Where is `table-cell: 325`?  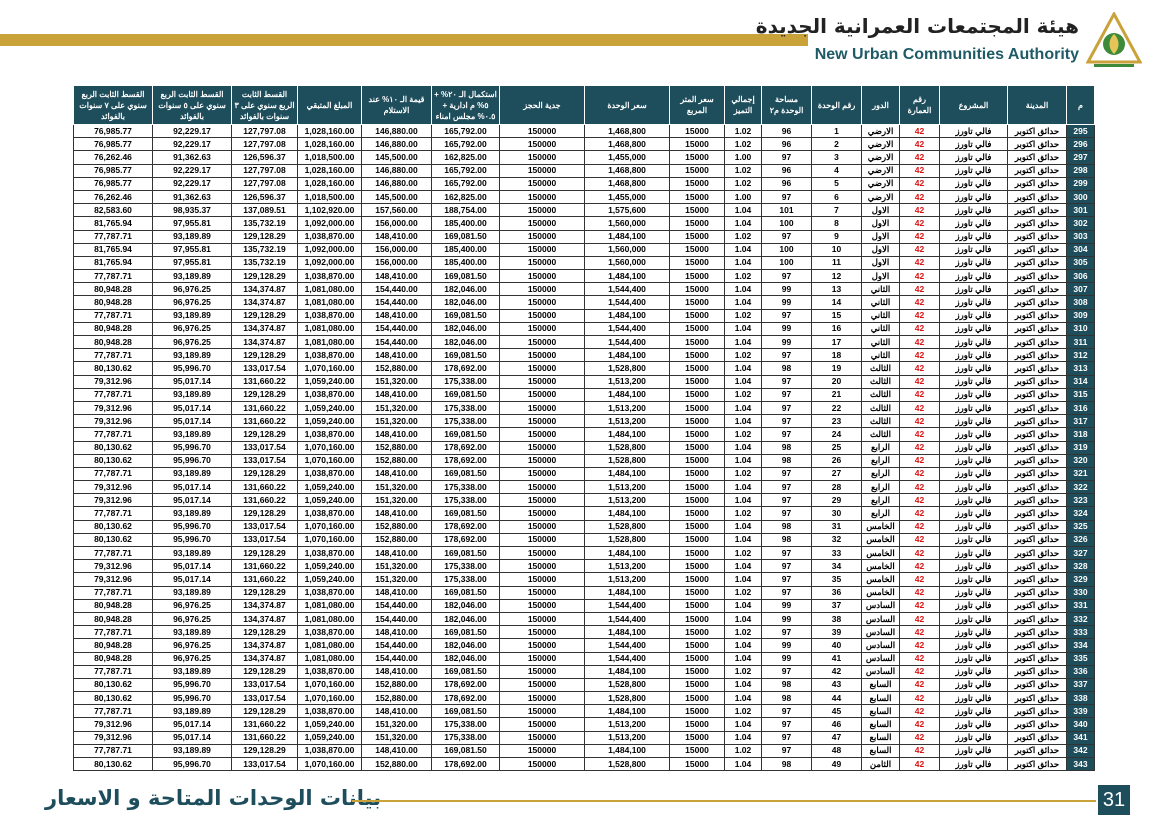
table-cell: 325 is located at coordinates (1080, 526).